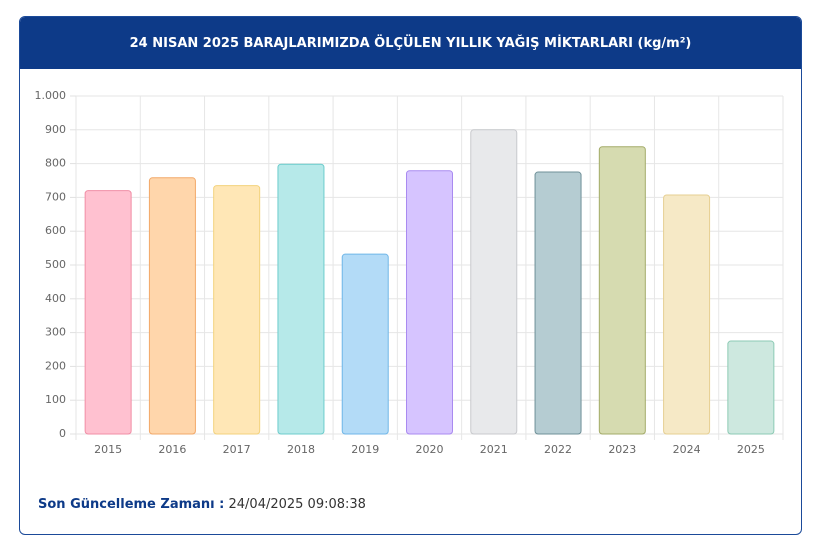 The height and width of the screenshot is (553, 820). Describe the element at coordinates (365, 449) in the screenshot. I see `x-tick-label: 2019` at that location.